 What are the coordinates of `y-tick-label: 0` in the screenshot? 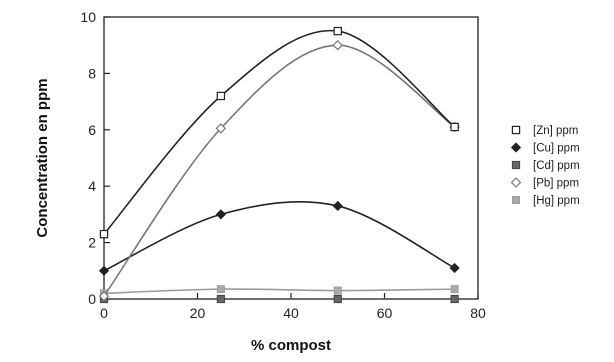 It's located at (92, 299).